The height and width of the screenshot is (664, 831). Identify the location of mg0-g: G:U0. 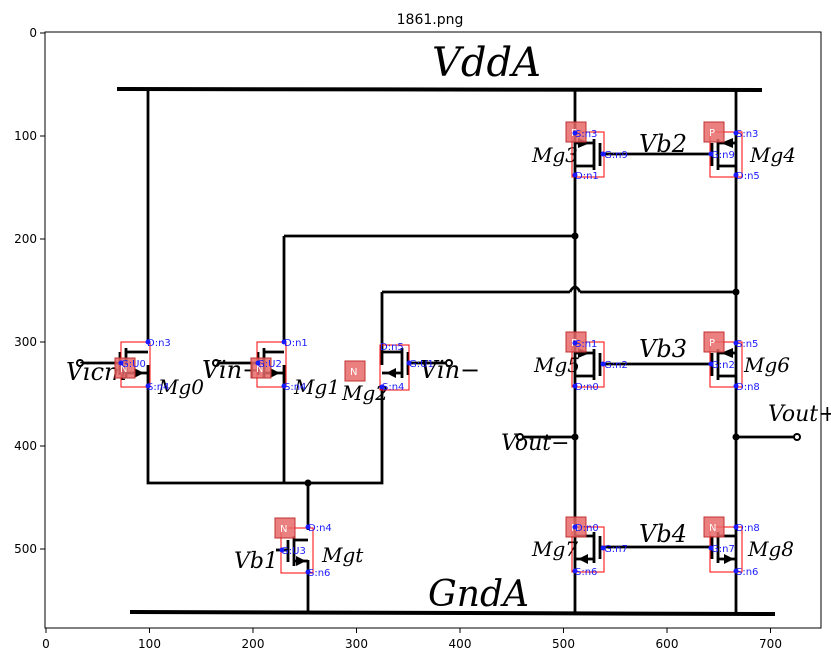
(133, 364).